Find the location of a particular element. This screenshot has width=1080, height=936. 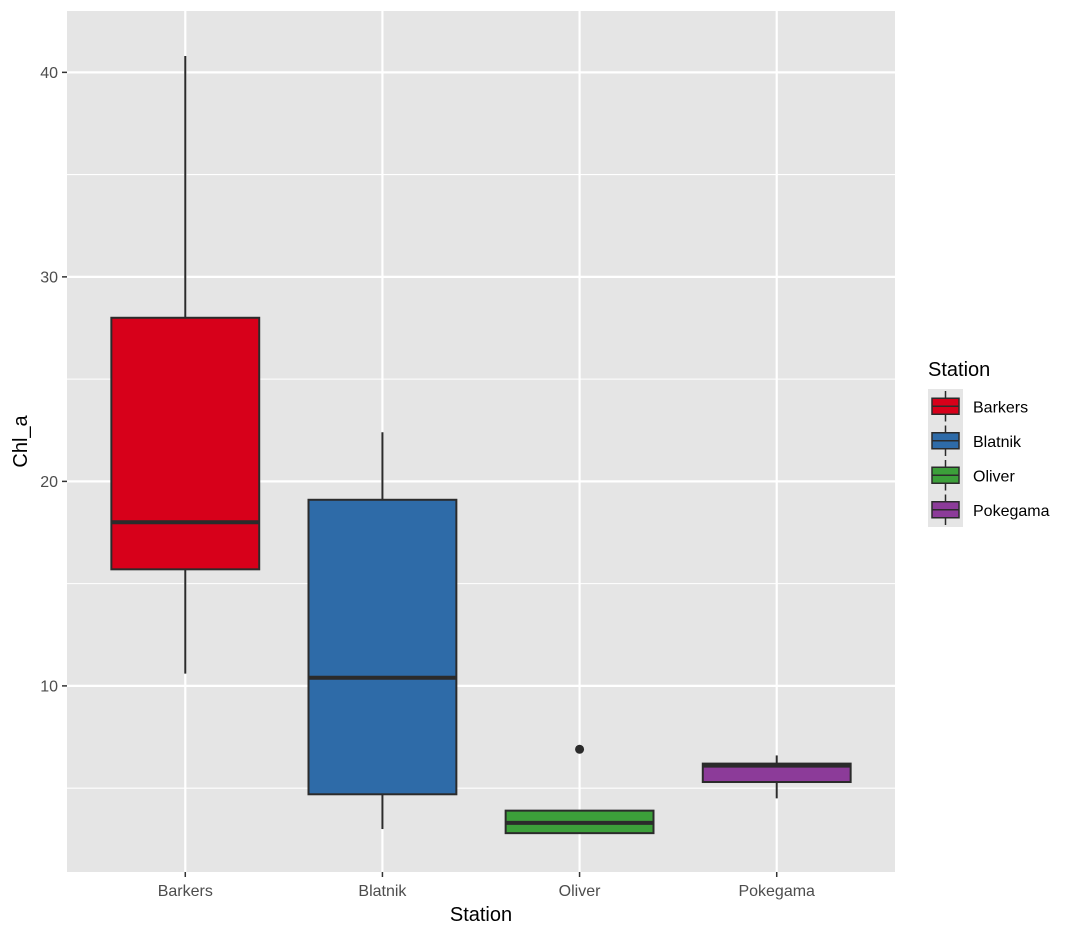

legend-item-oliver: Oliver is located at coordinates (973, 475).